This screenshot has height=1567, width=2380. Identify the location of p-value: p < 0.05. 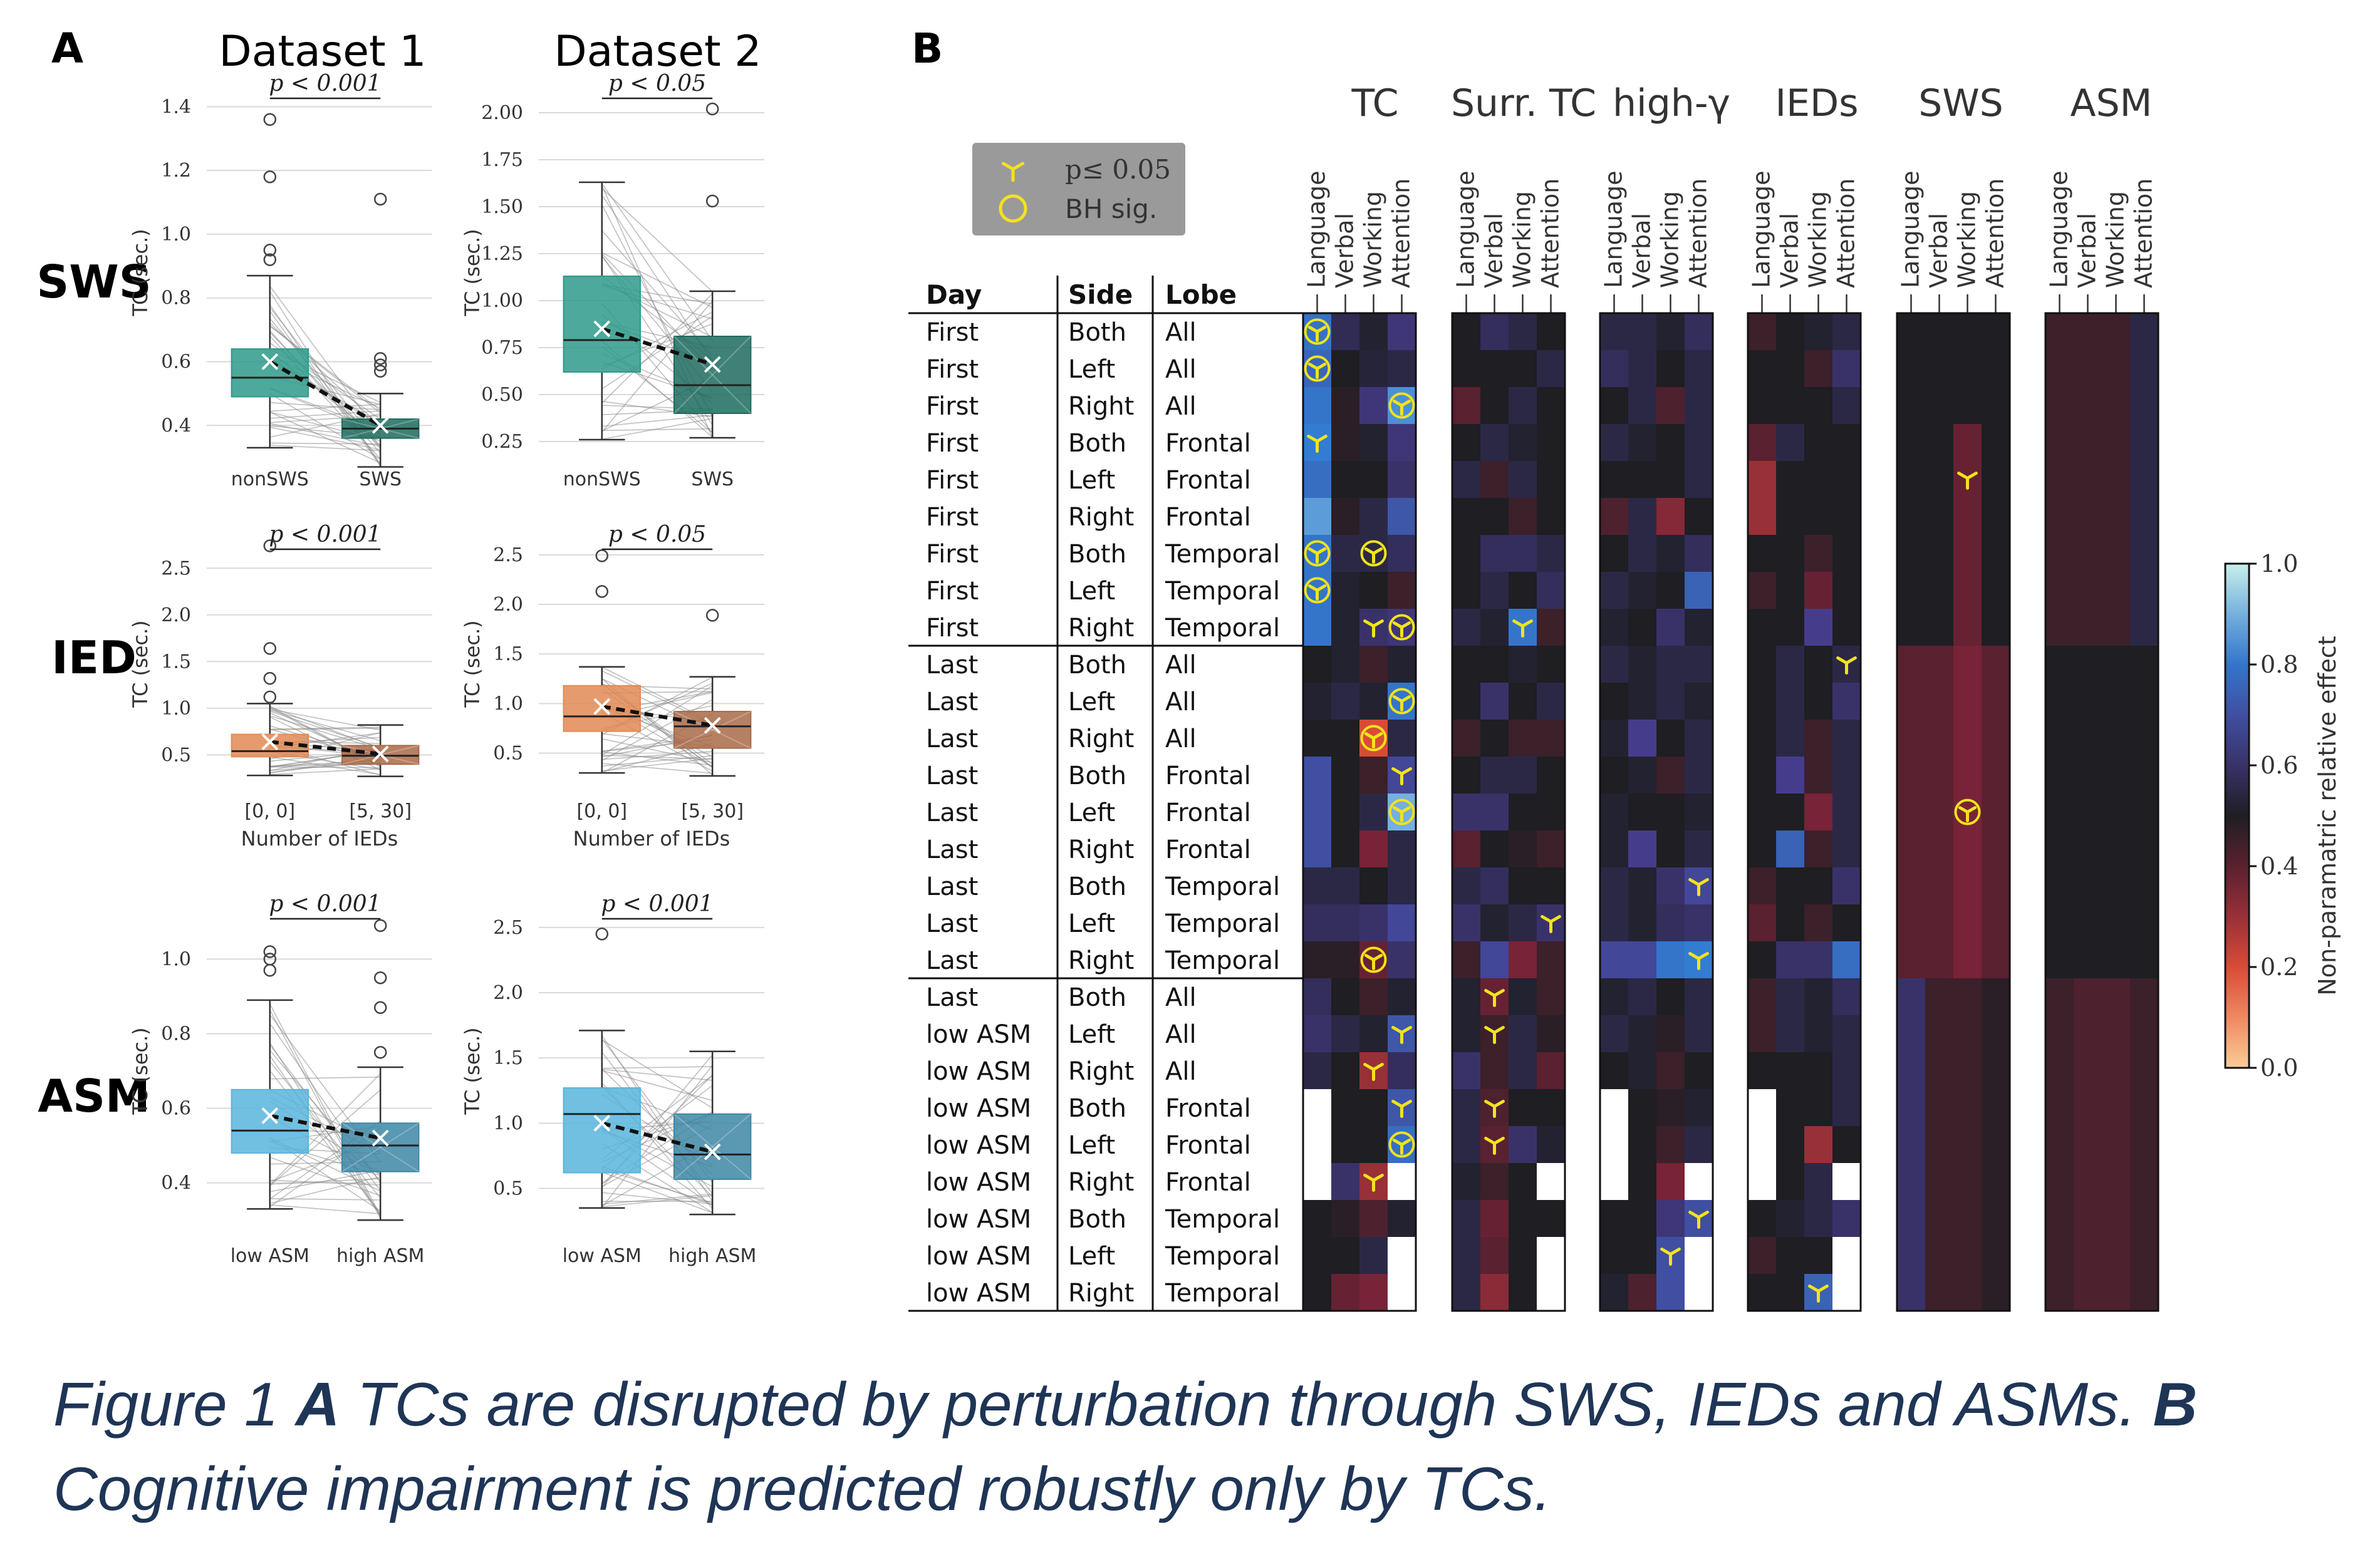
(657, 534).